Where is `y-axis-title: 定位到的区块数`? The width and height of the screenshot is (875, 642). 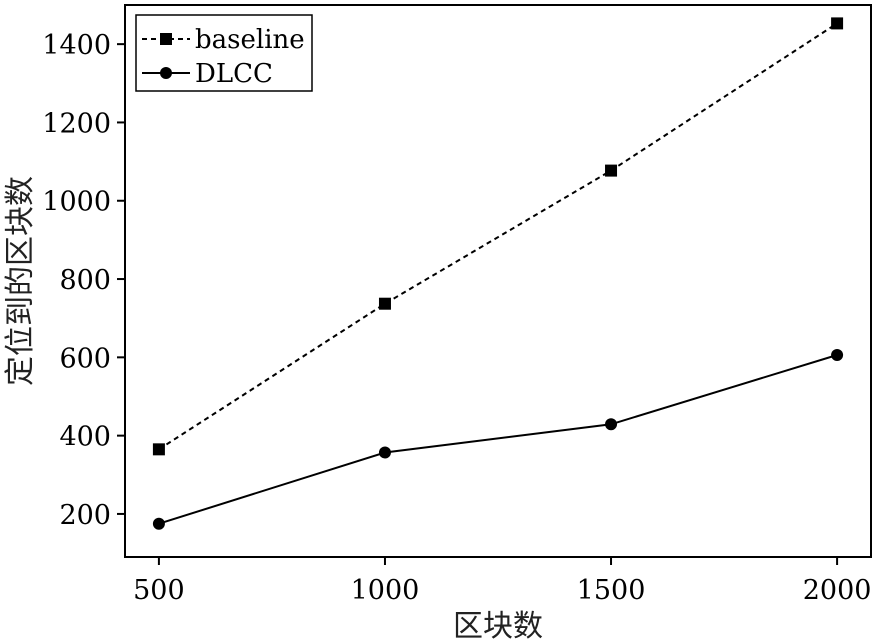
y-axis-title: 定位到的区块数 is located at coordinates (20, 281).